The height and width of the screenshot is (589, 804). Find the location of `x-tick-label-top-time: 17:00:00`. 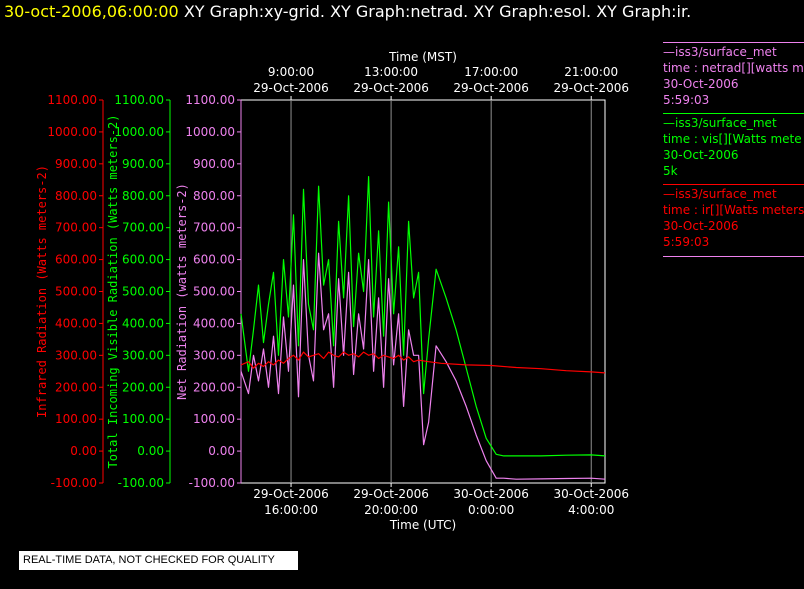

x-tick-label-top-time: 17:00:00 is located at coordinates (491, 72).